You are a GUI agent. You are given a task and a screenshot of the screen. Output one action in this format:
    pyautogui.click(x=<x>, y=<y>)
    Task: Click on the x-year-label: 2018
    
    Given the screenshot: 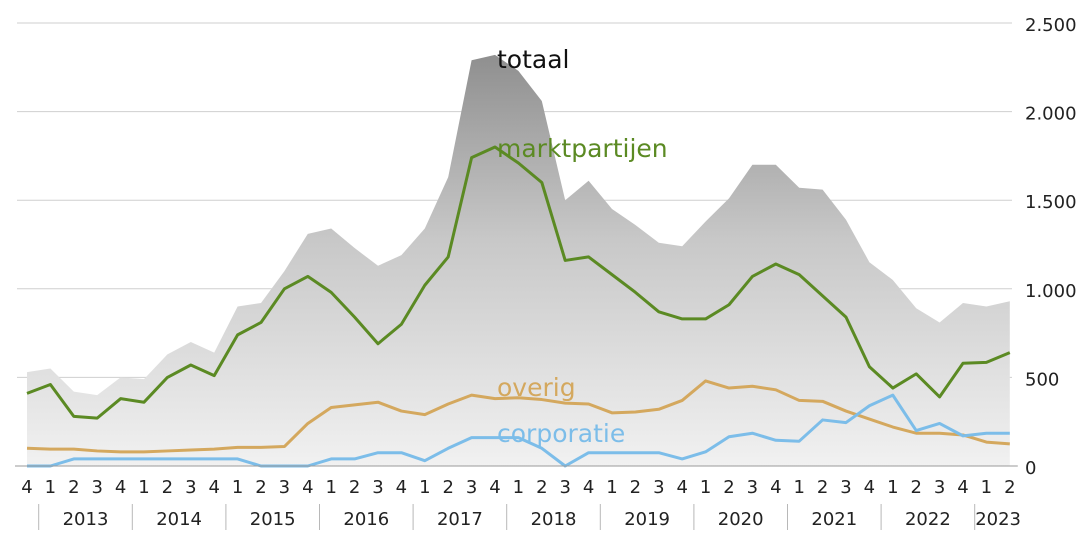 What is the action you would take?
    pyautogui.click(x=554, y=519)
    